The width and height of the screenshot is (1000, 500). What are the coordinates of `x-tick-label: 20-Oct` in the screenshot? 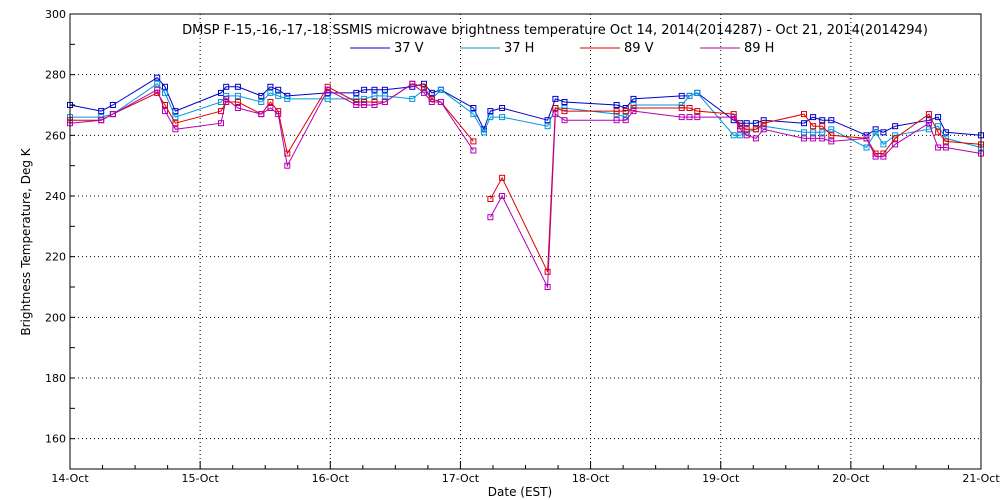 It's located at (851, 478).